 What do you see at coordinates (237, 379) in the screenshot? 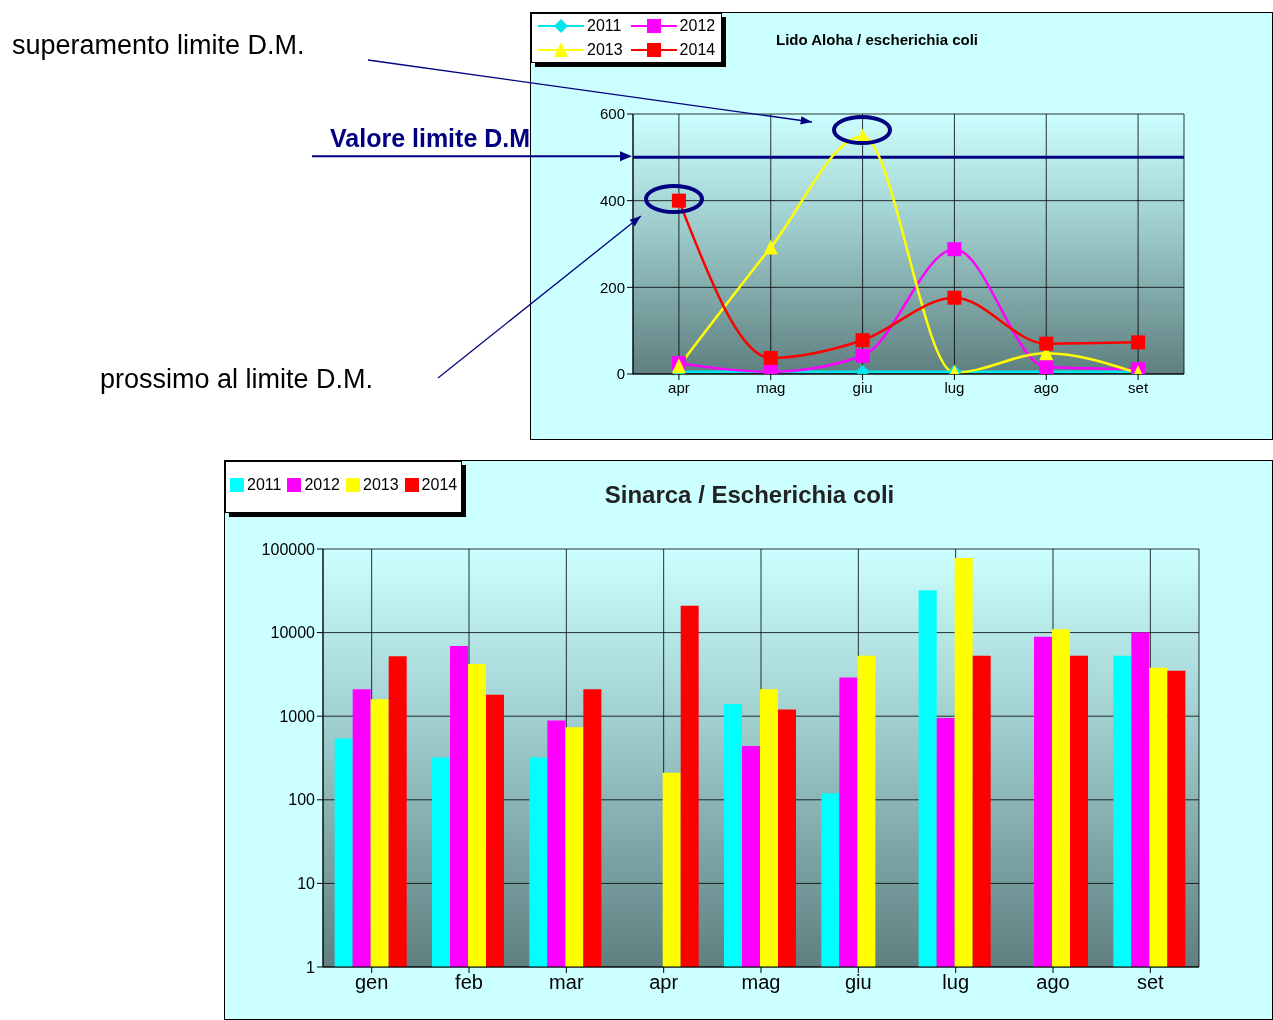
I see `text: prossimo al limite D.M.` at bounding box center [237, 379].